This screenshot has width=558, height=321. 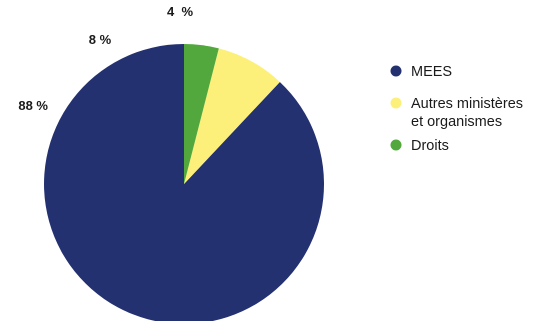 I want to click on legend-item-autres-ministeres-et-organismes: Autres ministères et organismes, so click(x=456, y=113).